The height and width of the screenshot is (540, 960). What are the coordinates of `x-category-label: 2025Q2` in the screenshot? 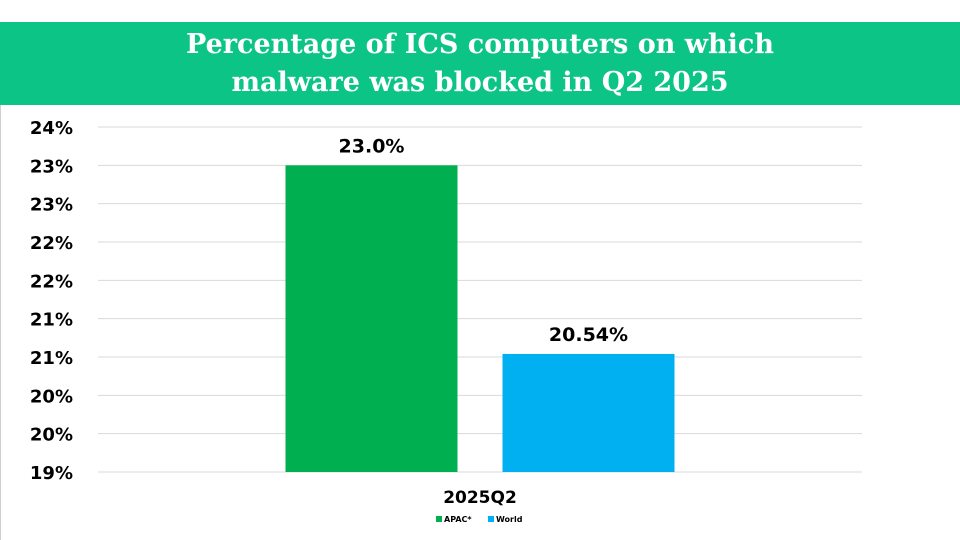 It's located at (480, 498).